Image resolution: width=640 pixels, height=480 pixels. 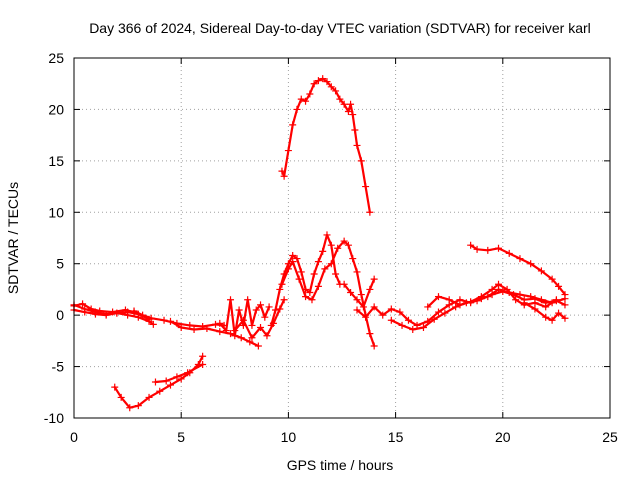 I want to click on x-tick-label: 5, so click(x=181, y=437).